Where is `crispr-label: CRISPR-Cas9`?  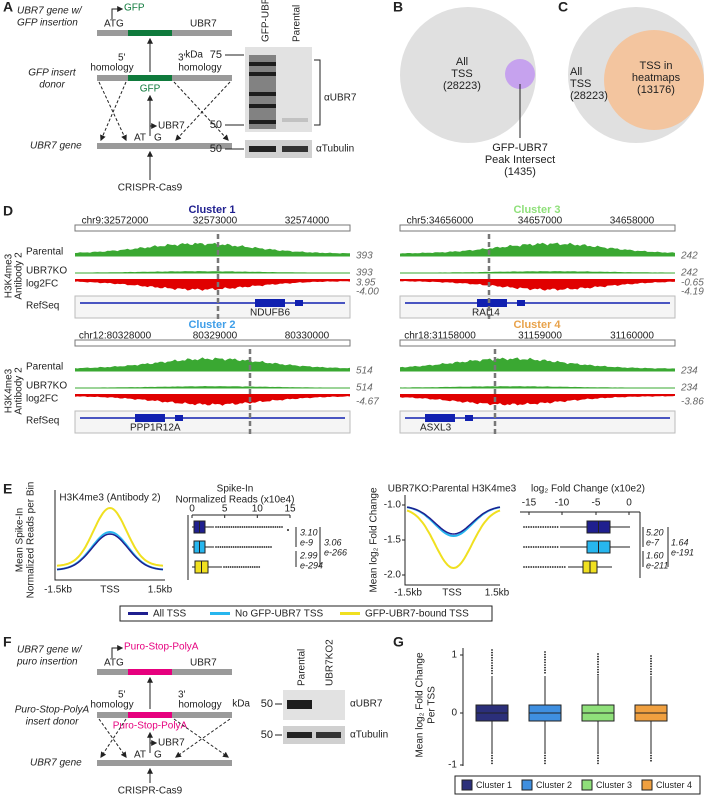 crispr-label: CRISPR-Cas9 is located at coordinates (150, 188).